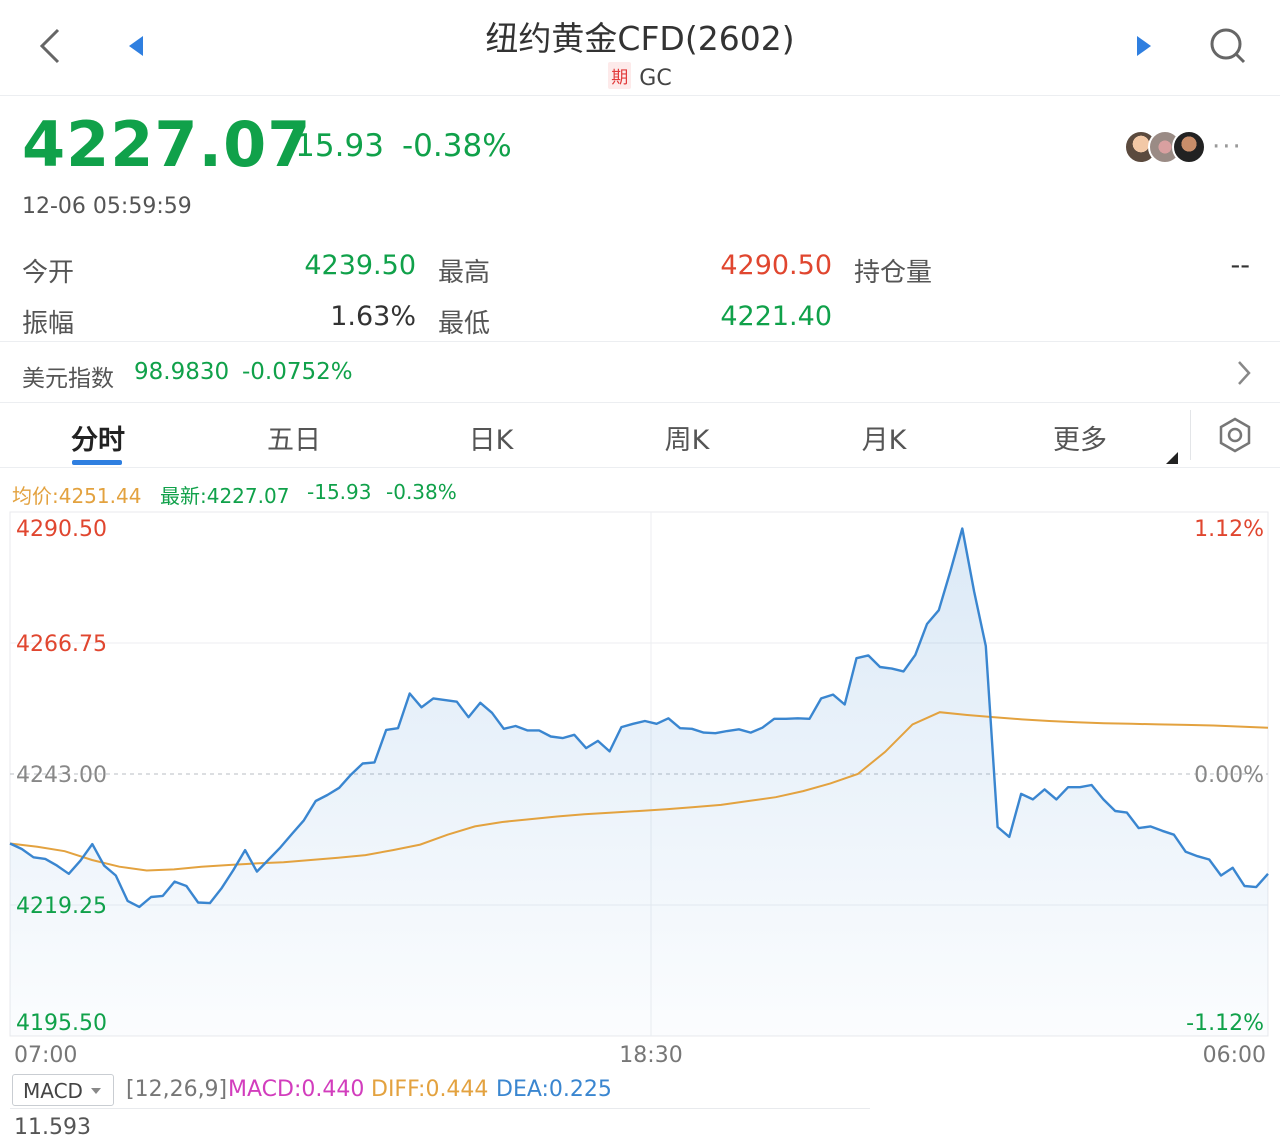  What do you see at coordinates (52, 1127) in the screenshot?
I see `macd-scale-top: 11.593` at bounding box center [52, 1127].